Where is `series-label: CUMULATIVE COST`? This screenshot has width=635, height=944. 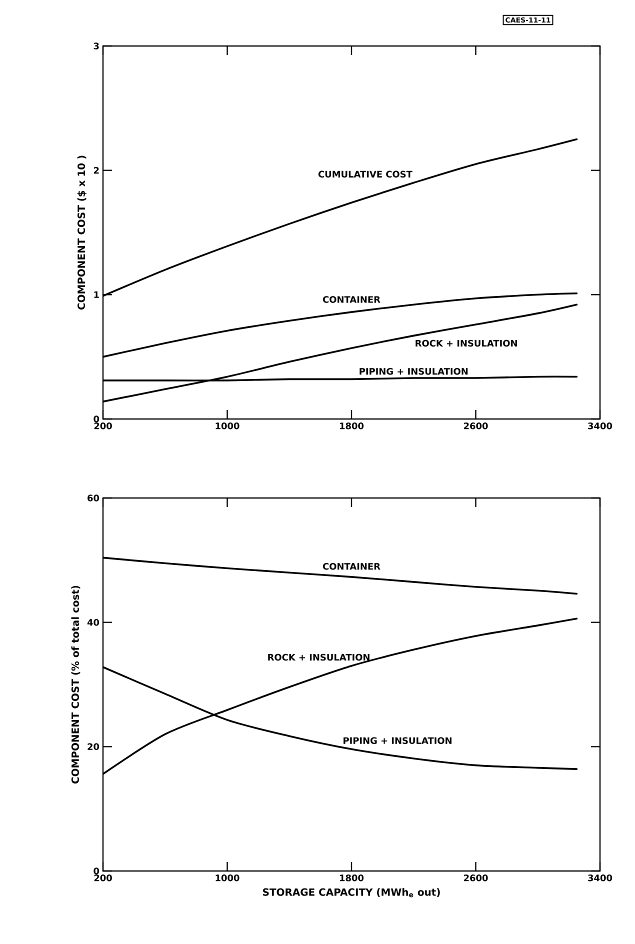
series-label: CUMULATIVE COST is located at coordinates (365, 174).